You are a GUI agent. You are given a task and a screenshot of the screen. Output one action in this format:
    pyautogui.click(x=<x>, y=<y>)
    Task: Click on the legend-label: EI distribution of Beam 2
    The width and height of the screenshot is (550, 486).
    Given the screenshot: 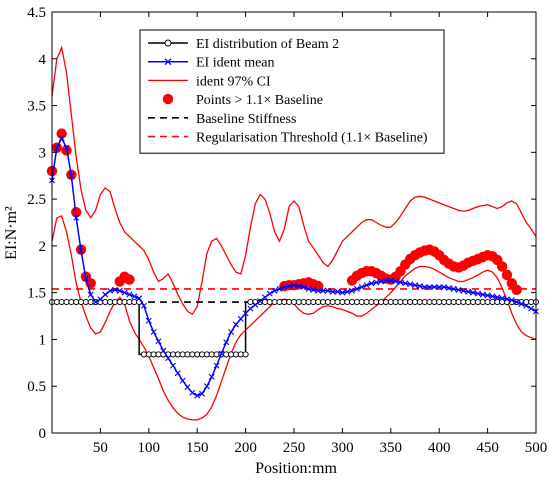 What is the action you would take?
    pyautogui.click(x=267, y=44)
    